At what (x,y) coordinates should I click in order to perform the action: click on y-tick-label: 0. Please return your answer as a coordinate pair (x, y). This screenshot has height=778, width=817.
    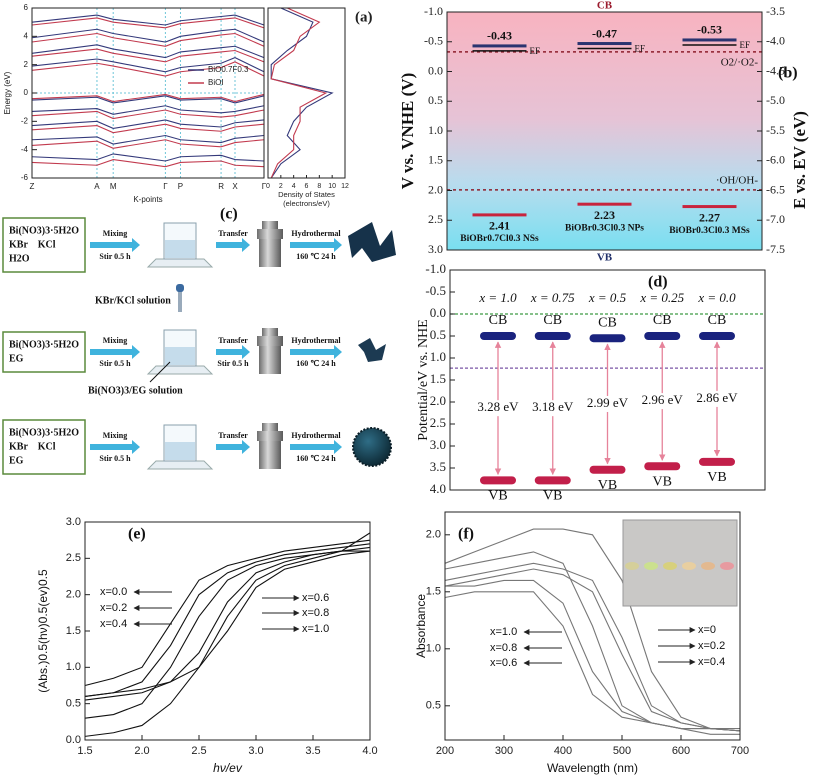
    Looking at the image, I should click on (26, 92).